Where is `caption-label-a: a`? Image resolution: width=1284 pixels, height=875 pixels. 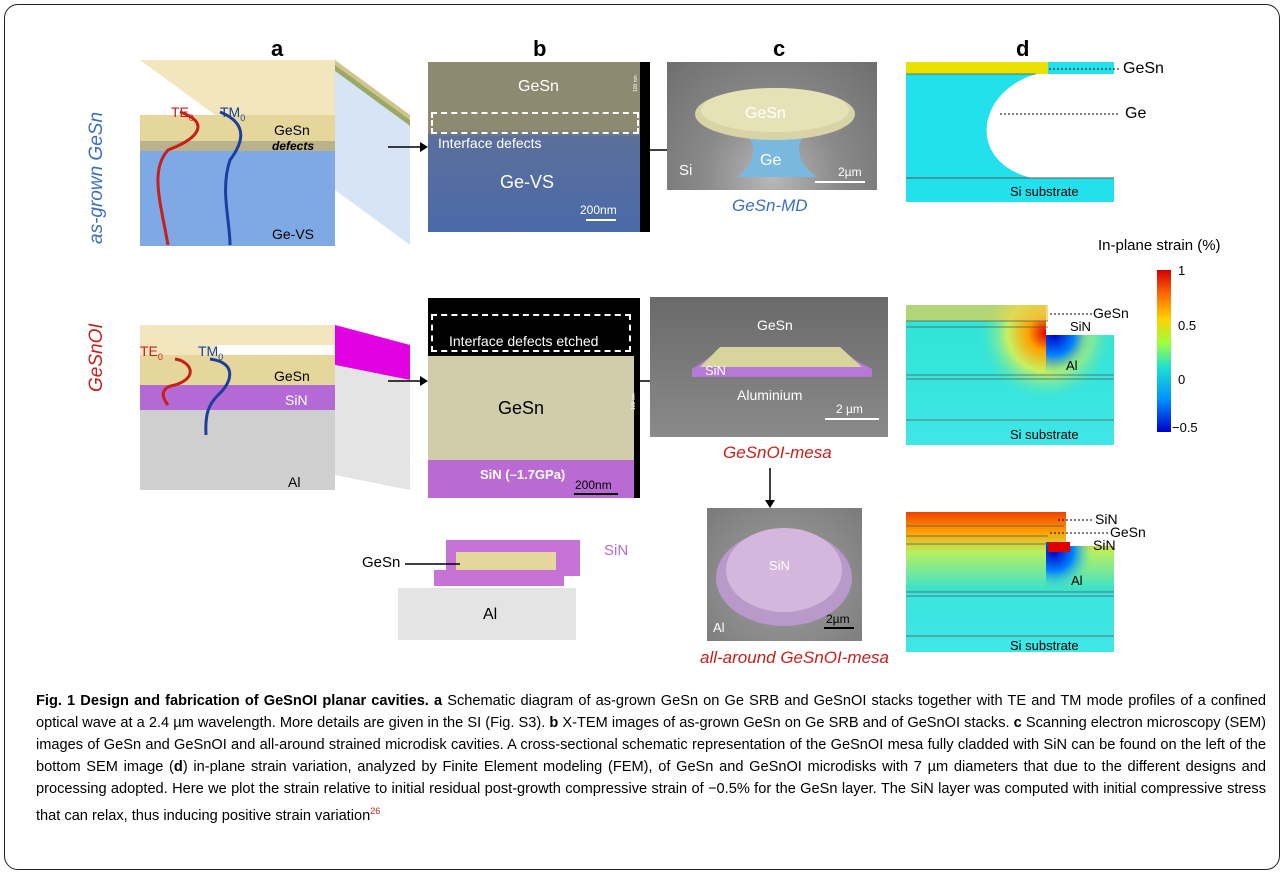 caption-label-a: a is located at coordinates (438, 701).